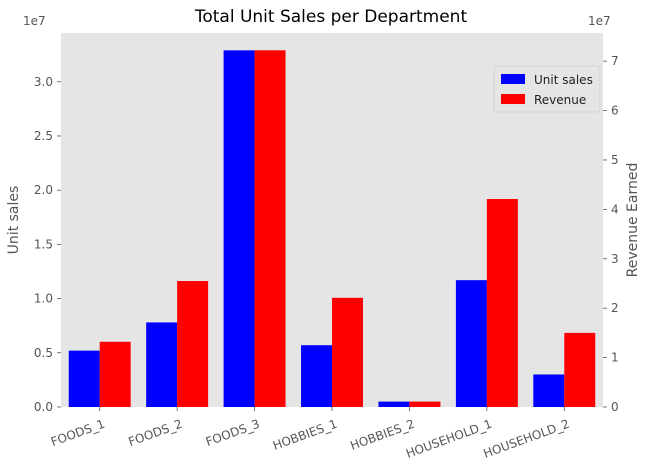 Image resolution: width=649 pixels, height=467 pixels. I want to click on y-tick-label-right: 0, so click(615, 407).